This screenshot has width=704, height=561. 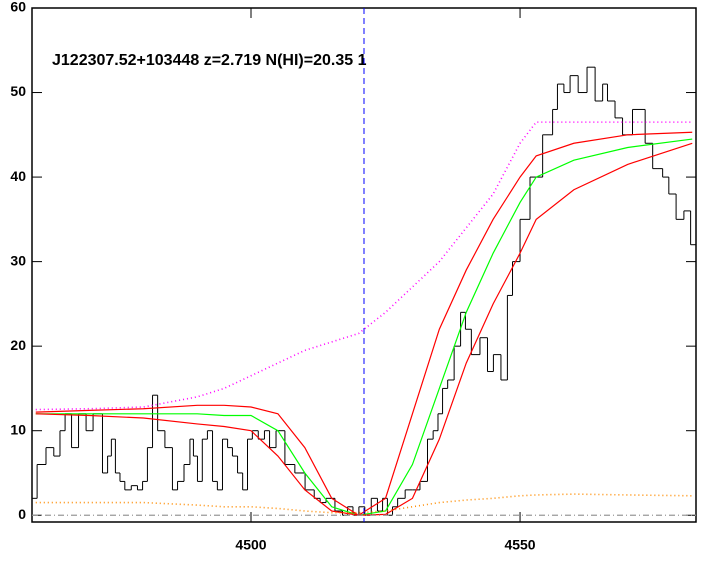 What do you see at coordinates (18, 91) in the screenshot?
I see `y-tick-label: 50` at bounding box center [18, 91].